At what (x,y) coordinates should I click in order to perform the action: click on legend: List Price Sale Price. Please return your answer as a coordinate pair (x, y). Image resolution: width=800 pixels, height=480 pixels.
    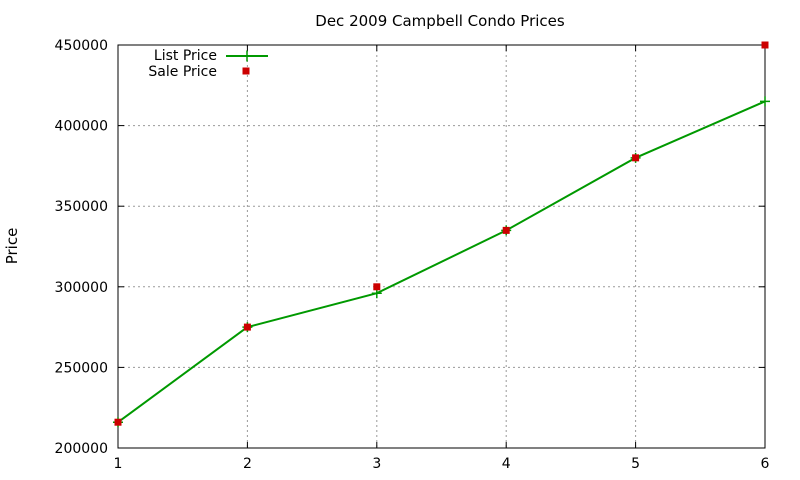
    Looking at the image, I should click on (208, 64).